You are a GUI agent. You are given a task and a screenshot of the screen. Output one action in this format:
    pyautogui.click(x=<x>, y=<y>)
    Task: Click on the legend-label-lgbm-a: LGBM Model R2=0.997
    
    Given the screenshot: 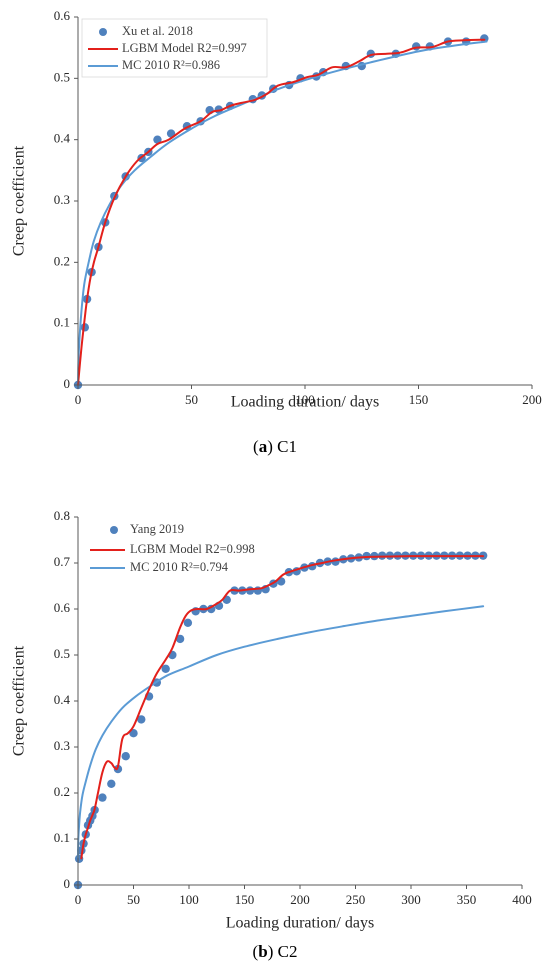 What is the action you would take?
    pyautogui.click(x=184, y=48)
    